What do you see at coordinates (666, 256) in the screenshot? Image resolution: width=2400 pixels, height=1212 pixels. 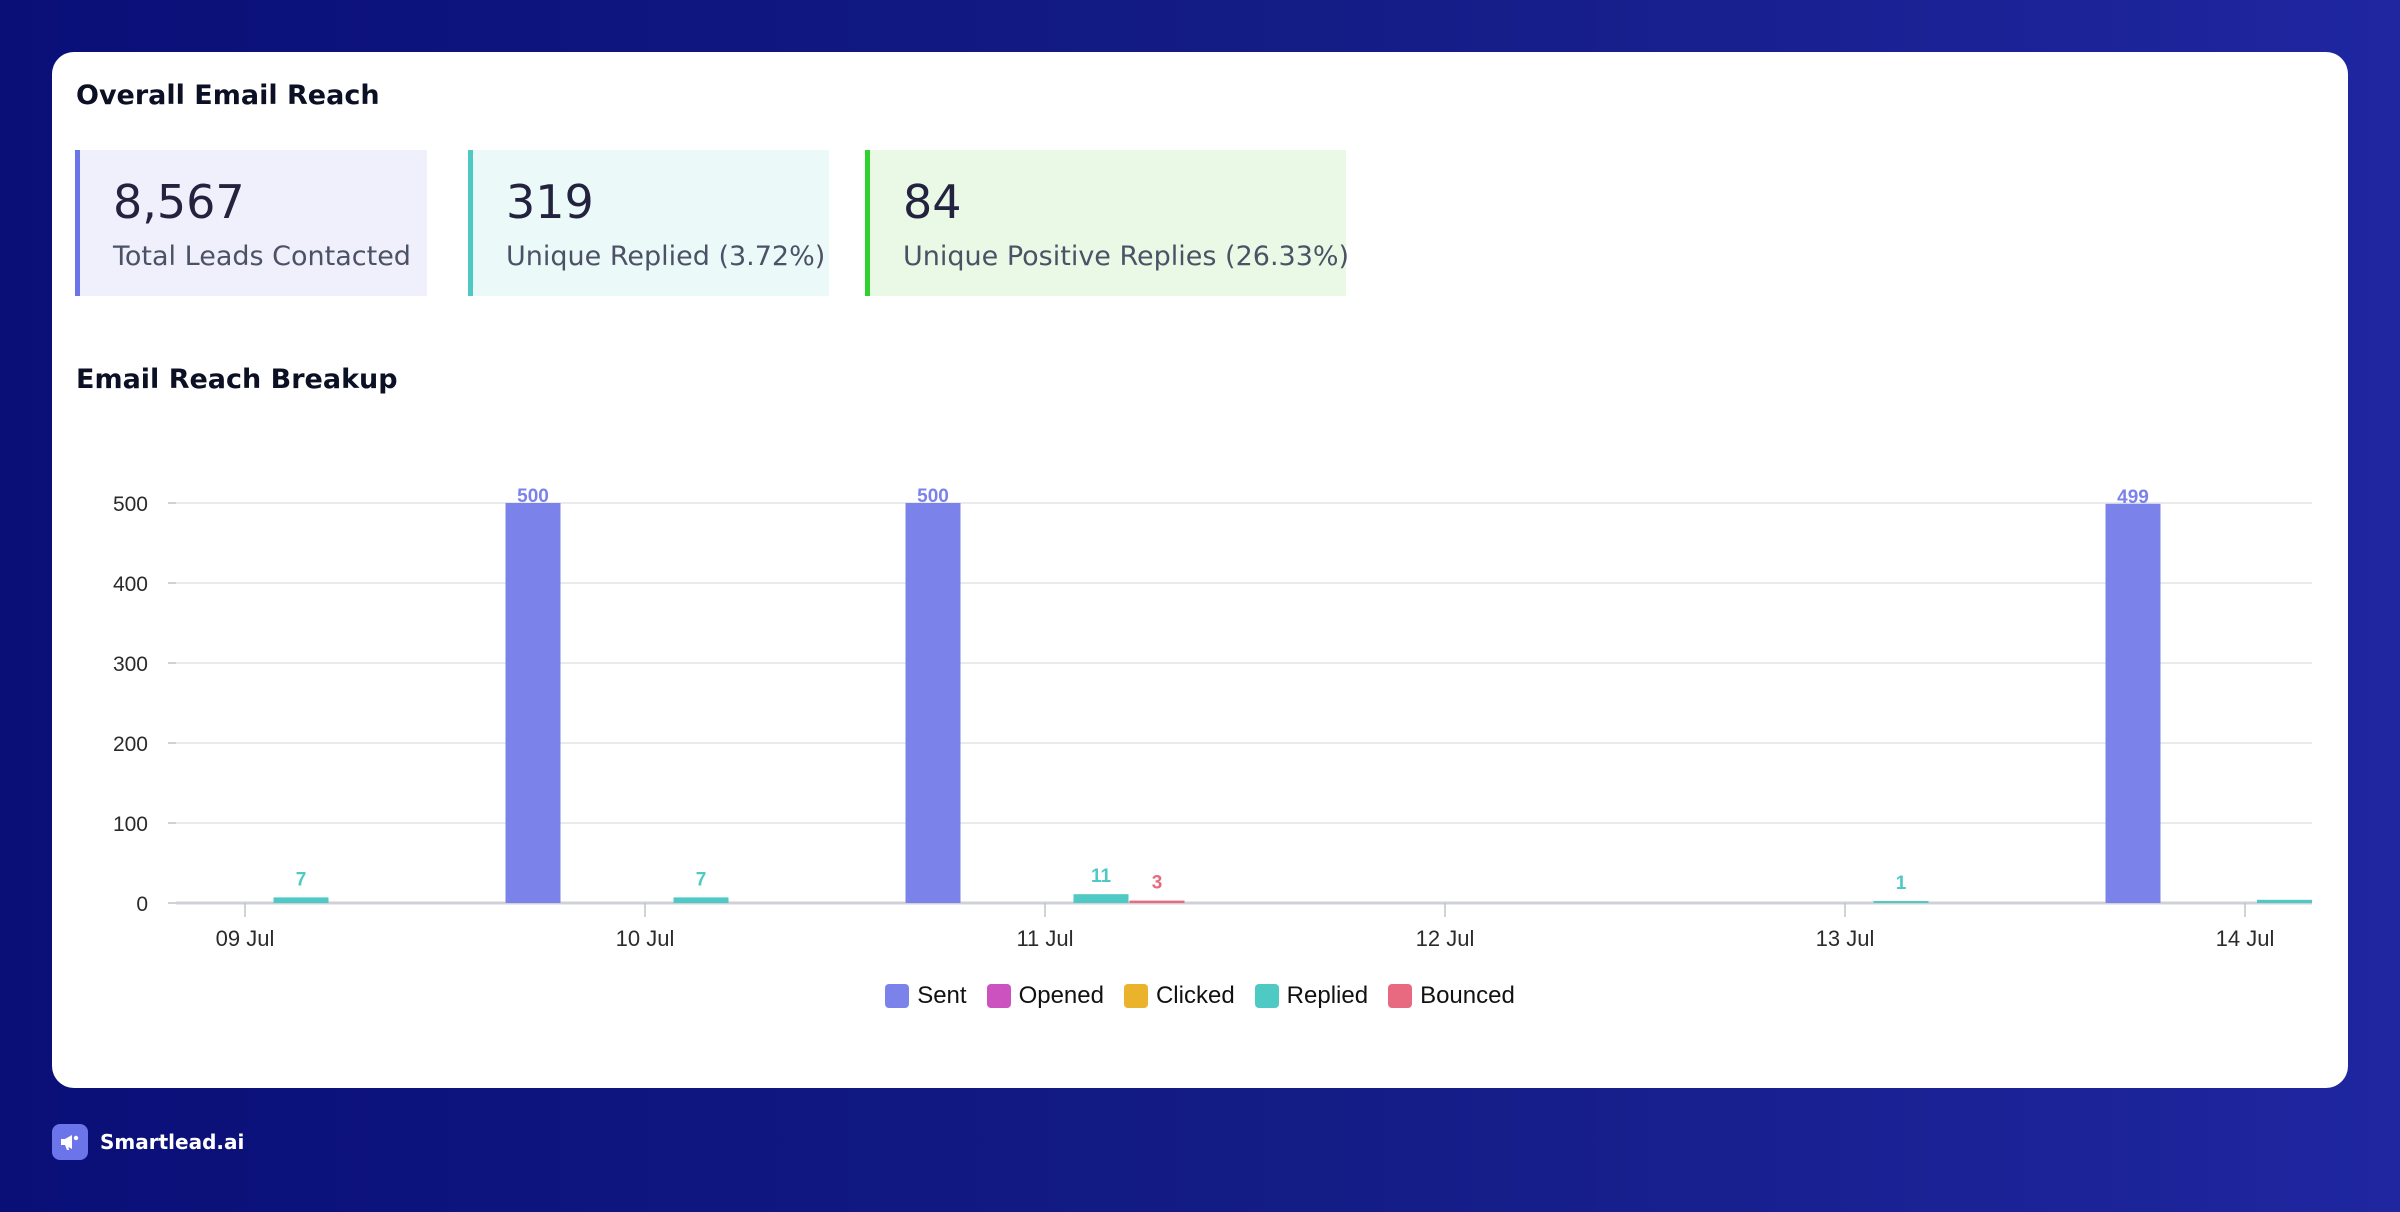 I see `stat-label: Unique Replied (3.72%)` at bounding box center [666, 256].